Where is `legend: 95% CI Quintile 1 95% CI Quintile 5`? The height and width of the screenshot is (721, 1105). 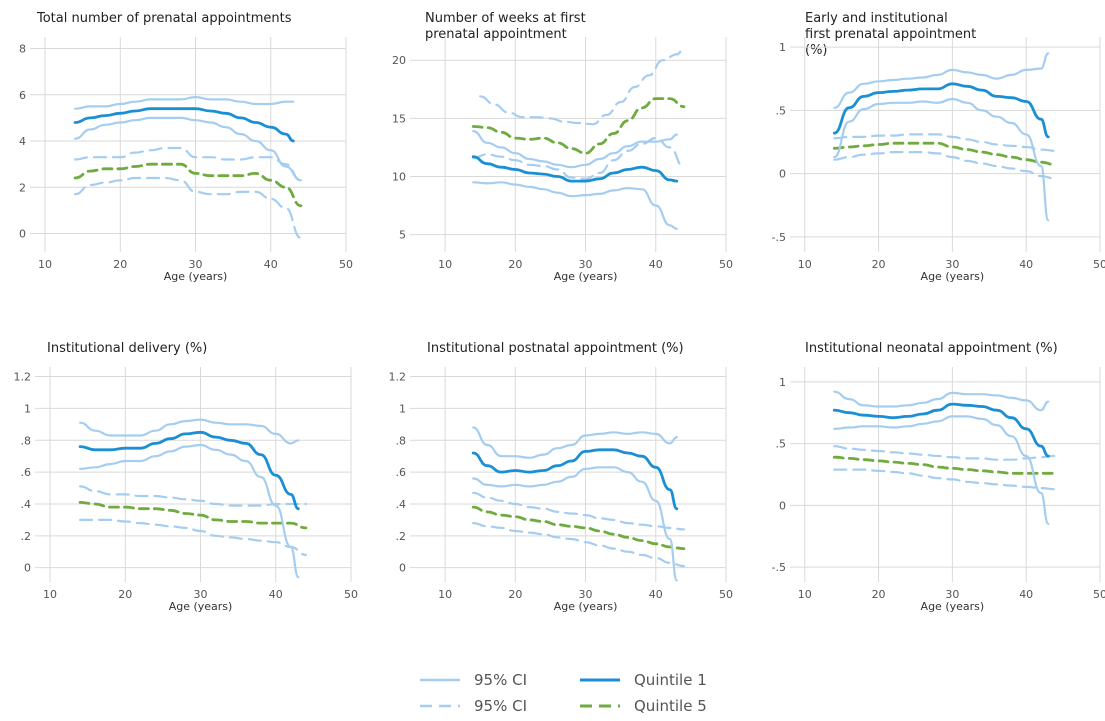
legend: 95% CI Quintile 1 95% CI Quintile 5 is located at coordinates (570, 692).